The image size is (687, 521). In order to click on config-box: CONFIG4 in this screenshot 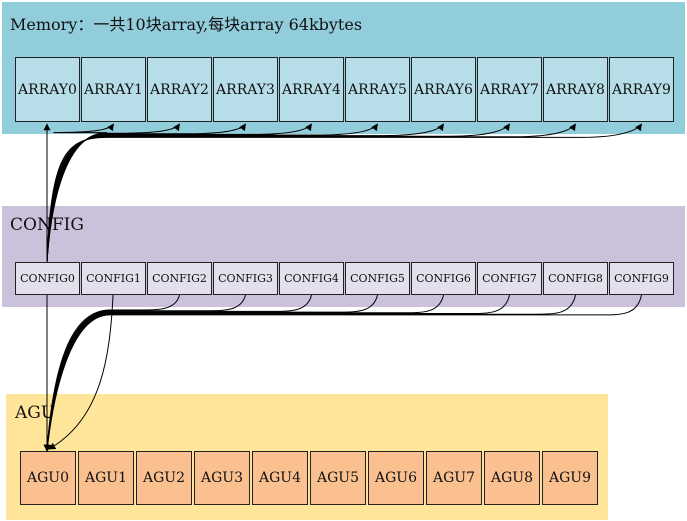, I will do `click(311, 278)`.